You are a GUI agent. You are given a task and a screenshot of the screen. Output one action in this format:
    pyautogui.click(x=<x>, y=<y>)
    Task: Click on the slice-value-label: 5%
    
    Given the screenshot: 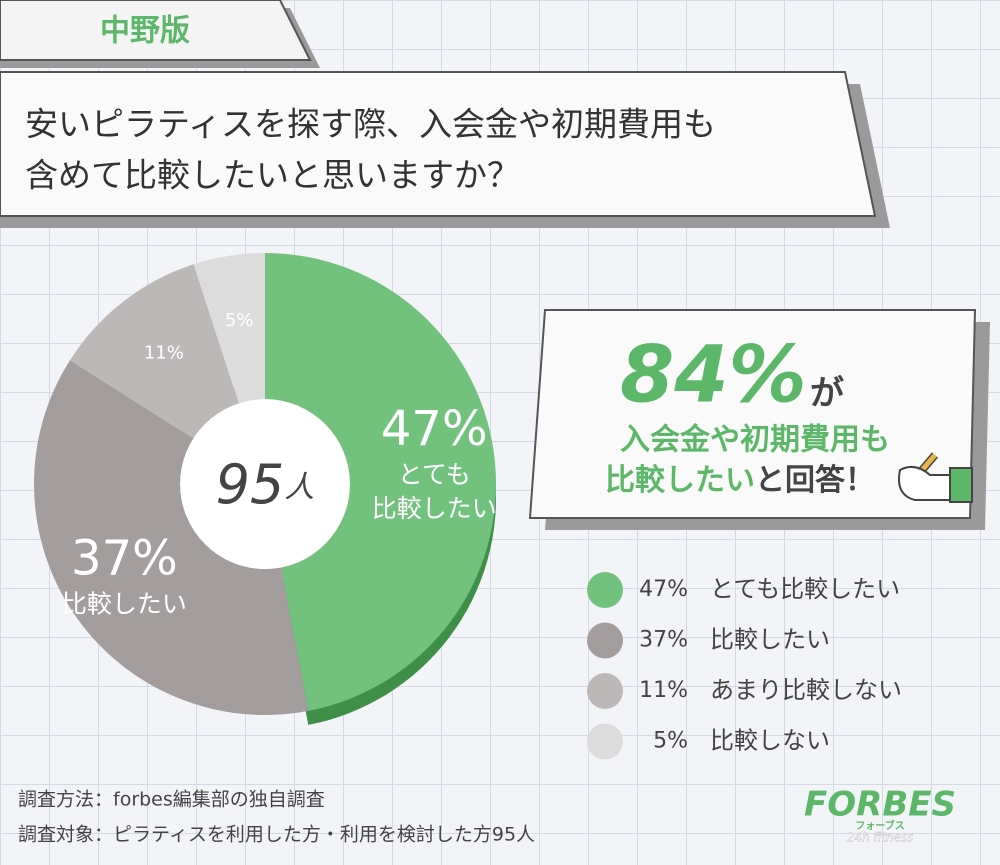 What is the action you would take?
    pyautogui.click(x=239, y=320)
    